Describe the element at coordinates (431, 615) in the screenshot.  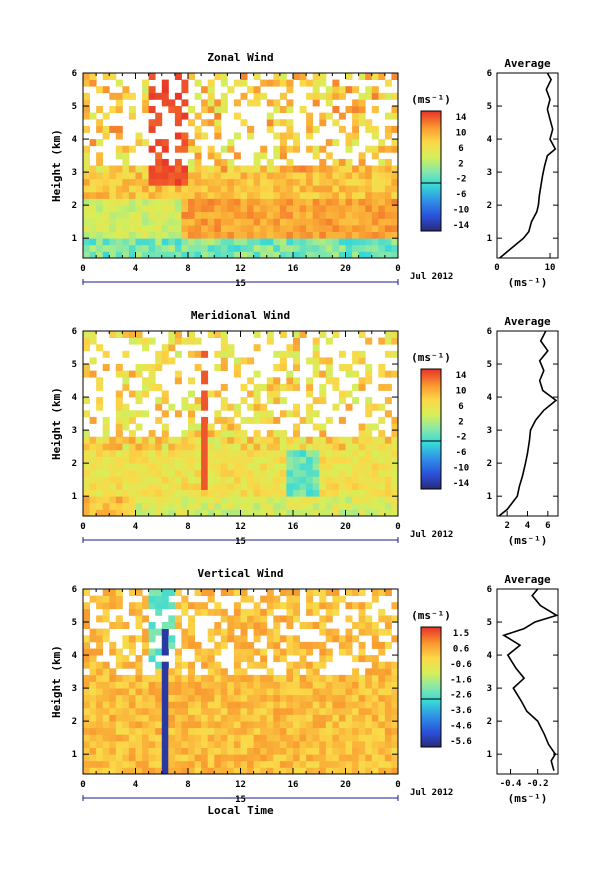
I see `colorbar-unit: (ms⁻¹)` at that location.